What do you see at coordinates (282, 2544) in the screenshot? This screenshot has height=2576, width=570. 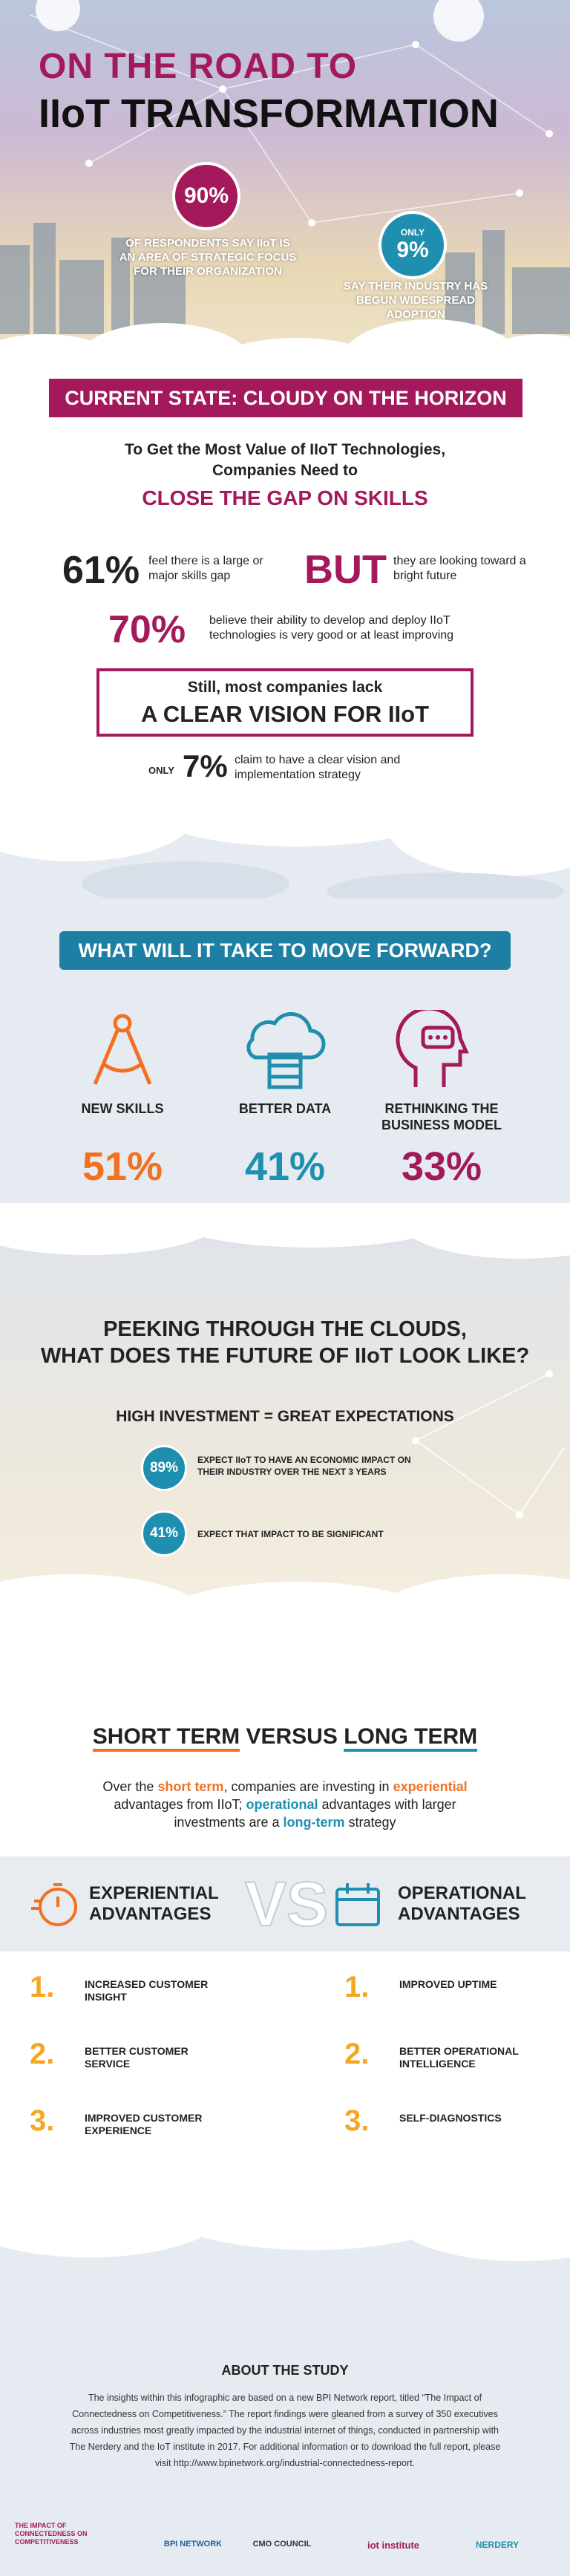 I see `logo: CMO COUNCIL` at bounding box center [282, 2544].